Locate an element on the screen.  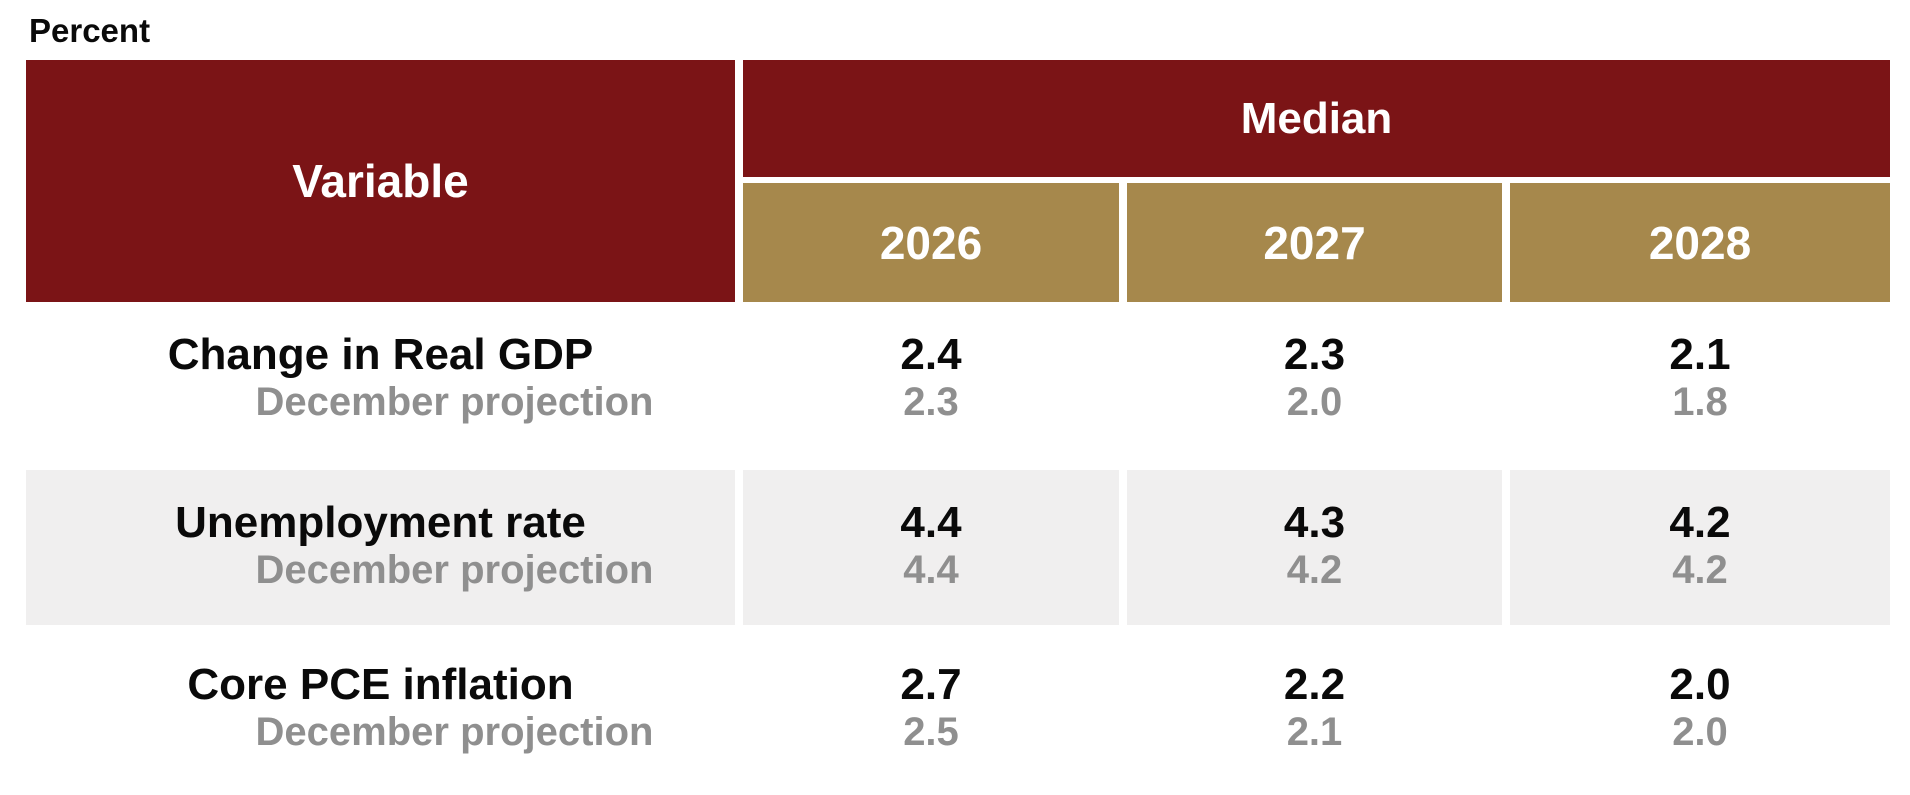
variable-name: Core PCE inflation is located at coordinates (380, 684).